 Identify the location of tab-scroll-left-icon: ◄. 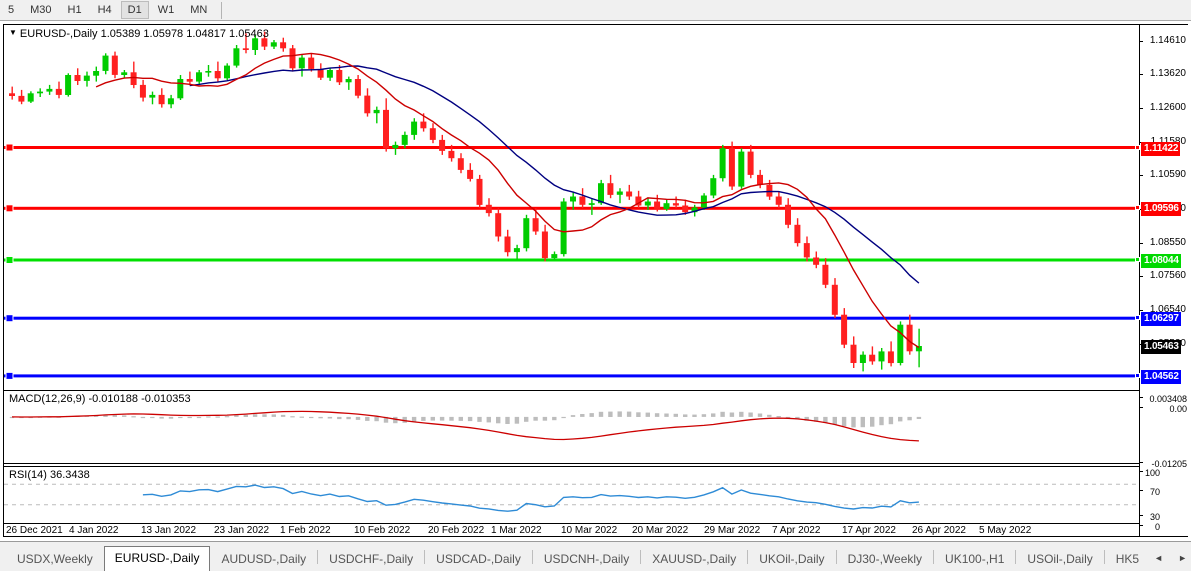
(1159, 558).